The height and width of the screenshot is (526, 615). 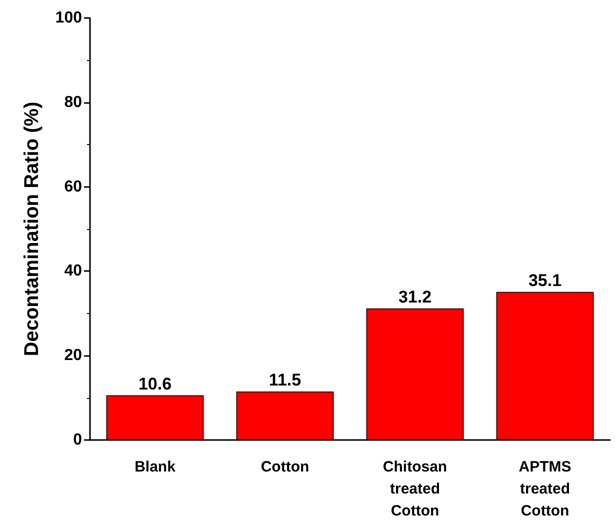 I want to click on y-tick-label: 40, so click(x=73, y=271).